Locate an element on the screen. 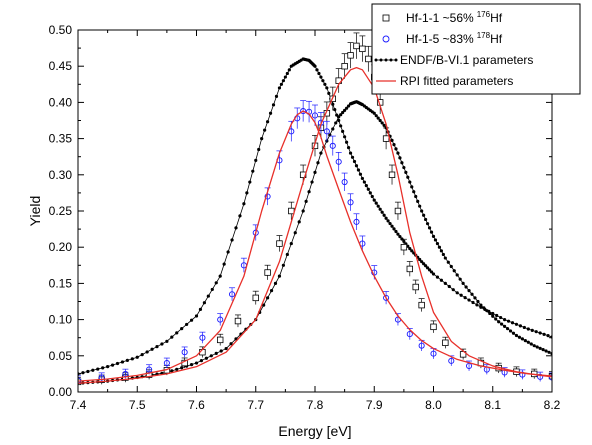  legend-label-hf15: Hf-1-5 ~83% 178Hf is located at coordinates (454, 38).